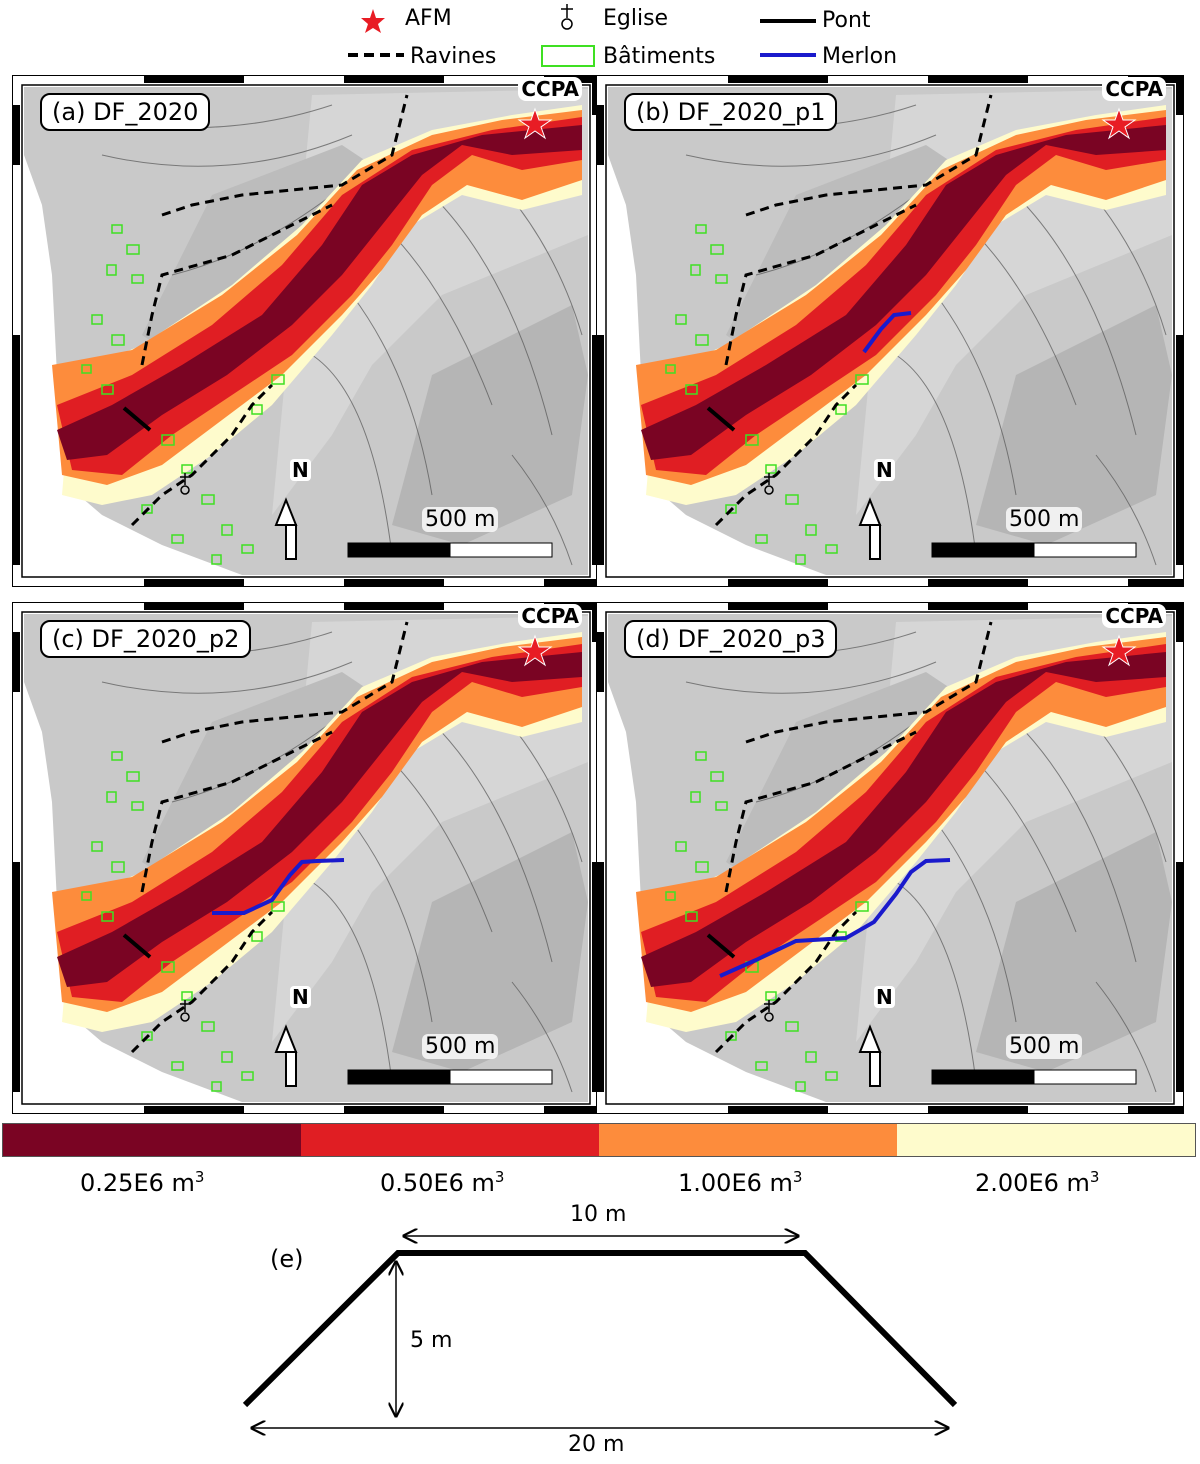 Image resolution: width=1200 pixels, height=1464 pixels. What do you see at coordinates (428, 18) in the screenshot?
I see `legend-afm-label: AFM` at bounding box center [428, 18].